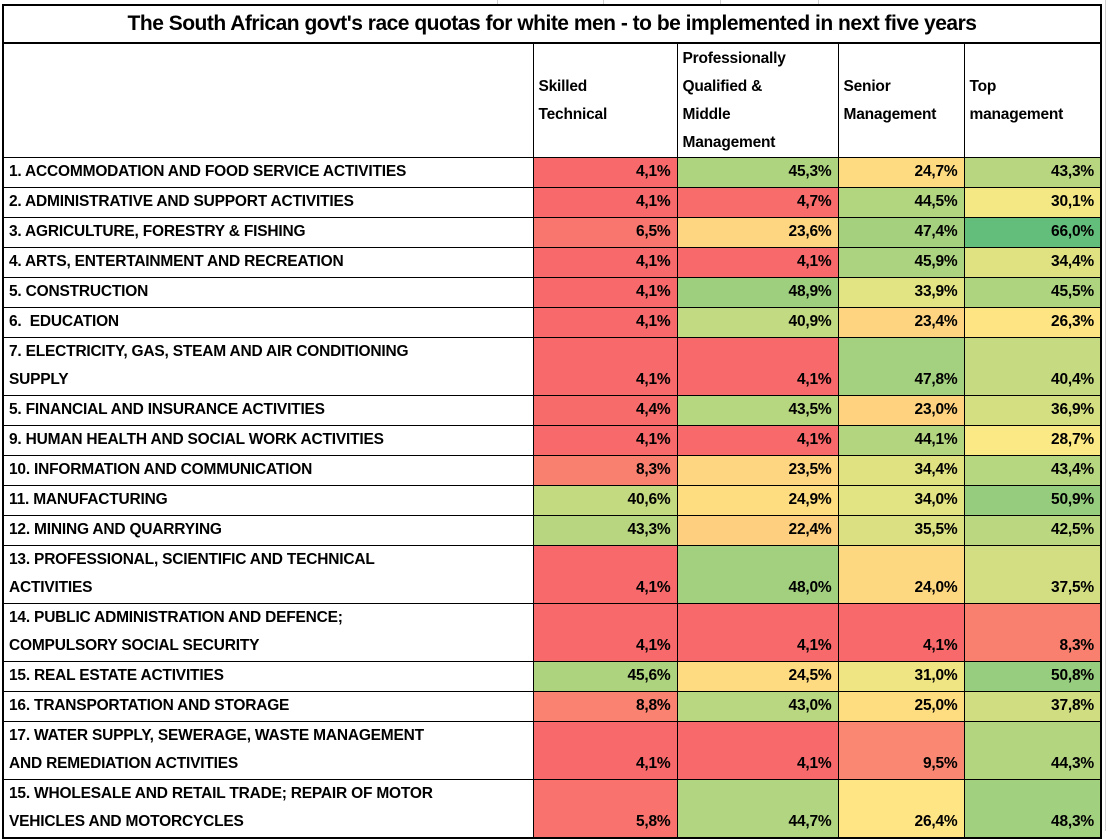 This screenshot has width=1108, height=839. What do you see at coordinates (901, 440) in the screenshot?
I see `value-cell-senior-management: 44,1%` at bounding box center [901, 440].